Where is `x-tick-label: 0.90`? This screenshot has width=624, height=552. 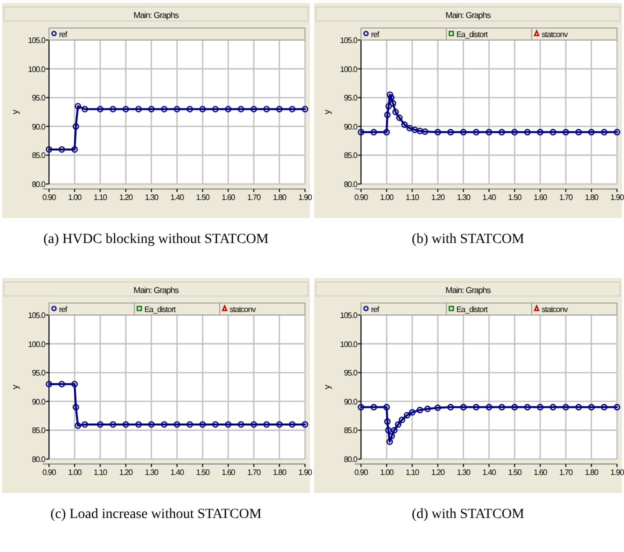 x-tick-label: 0.90 is located at coordinates (49, 472).